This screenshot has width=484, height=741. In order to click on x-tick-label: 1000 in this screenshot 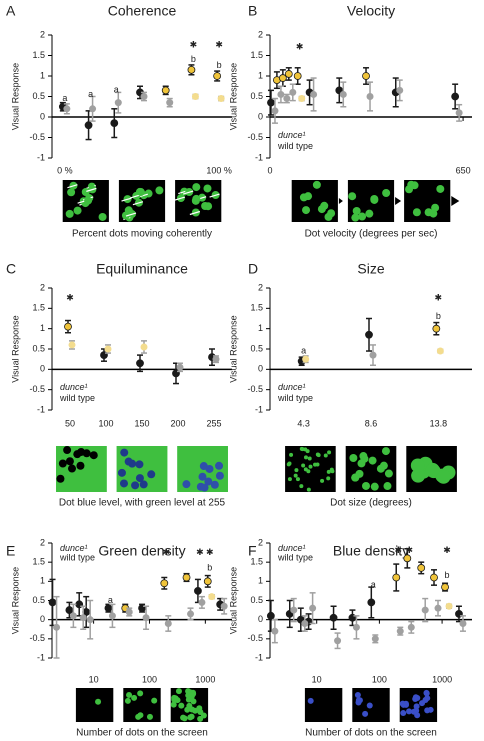, I will do `click(442, 679)`.